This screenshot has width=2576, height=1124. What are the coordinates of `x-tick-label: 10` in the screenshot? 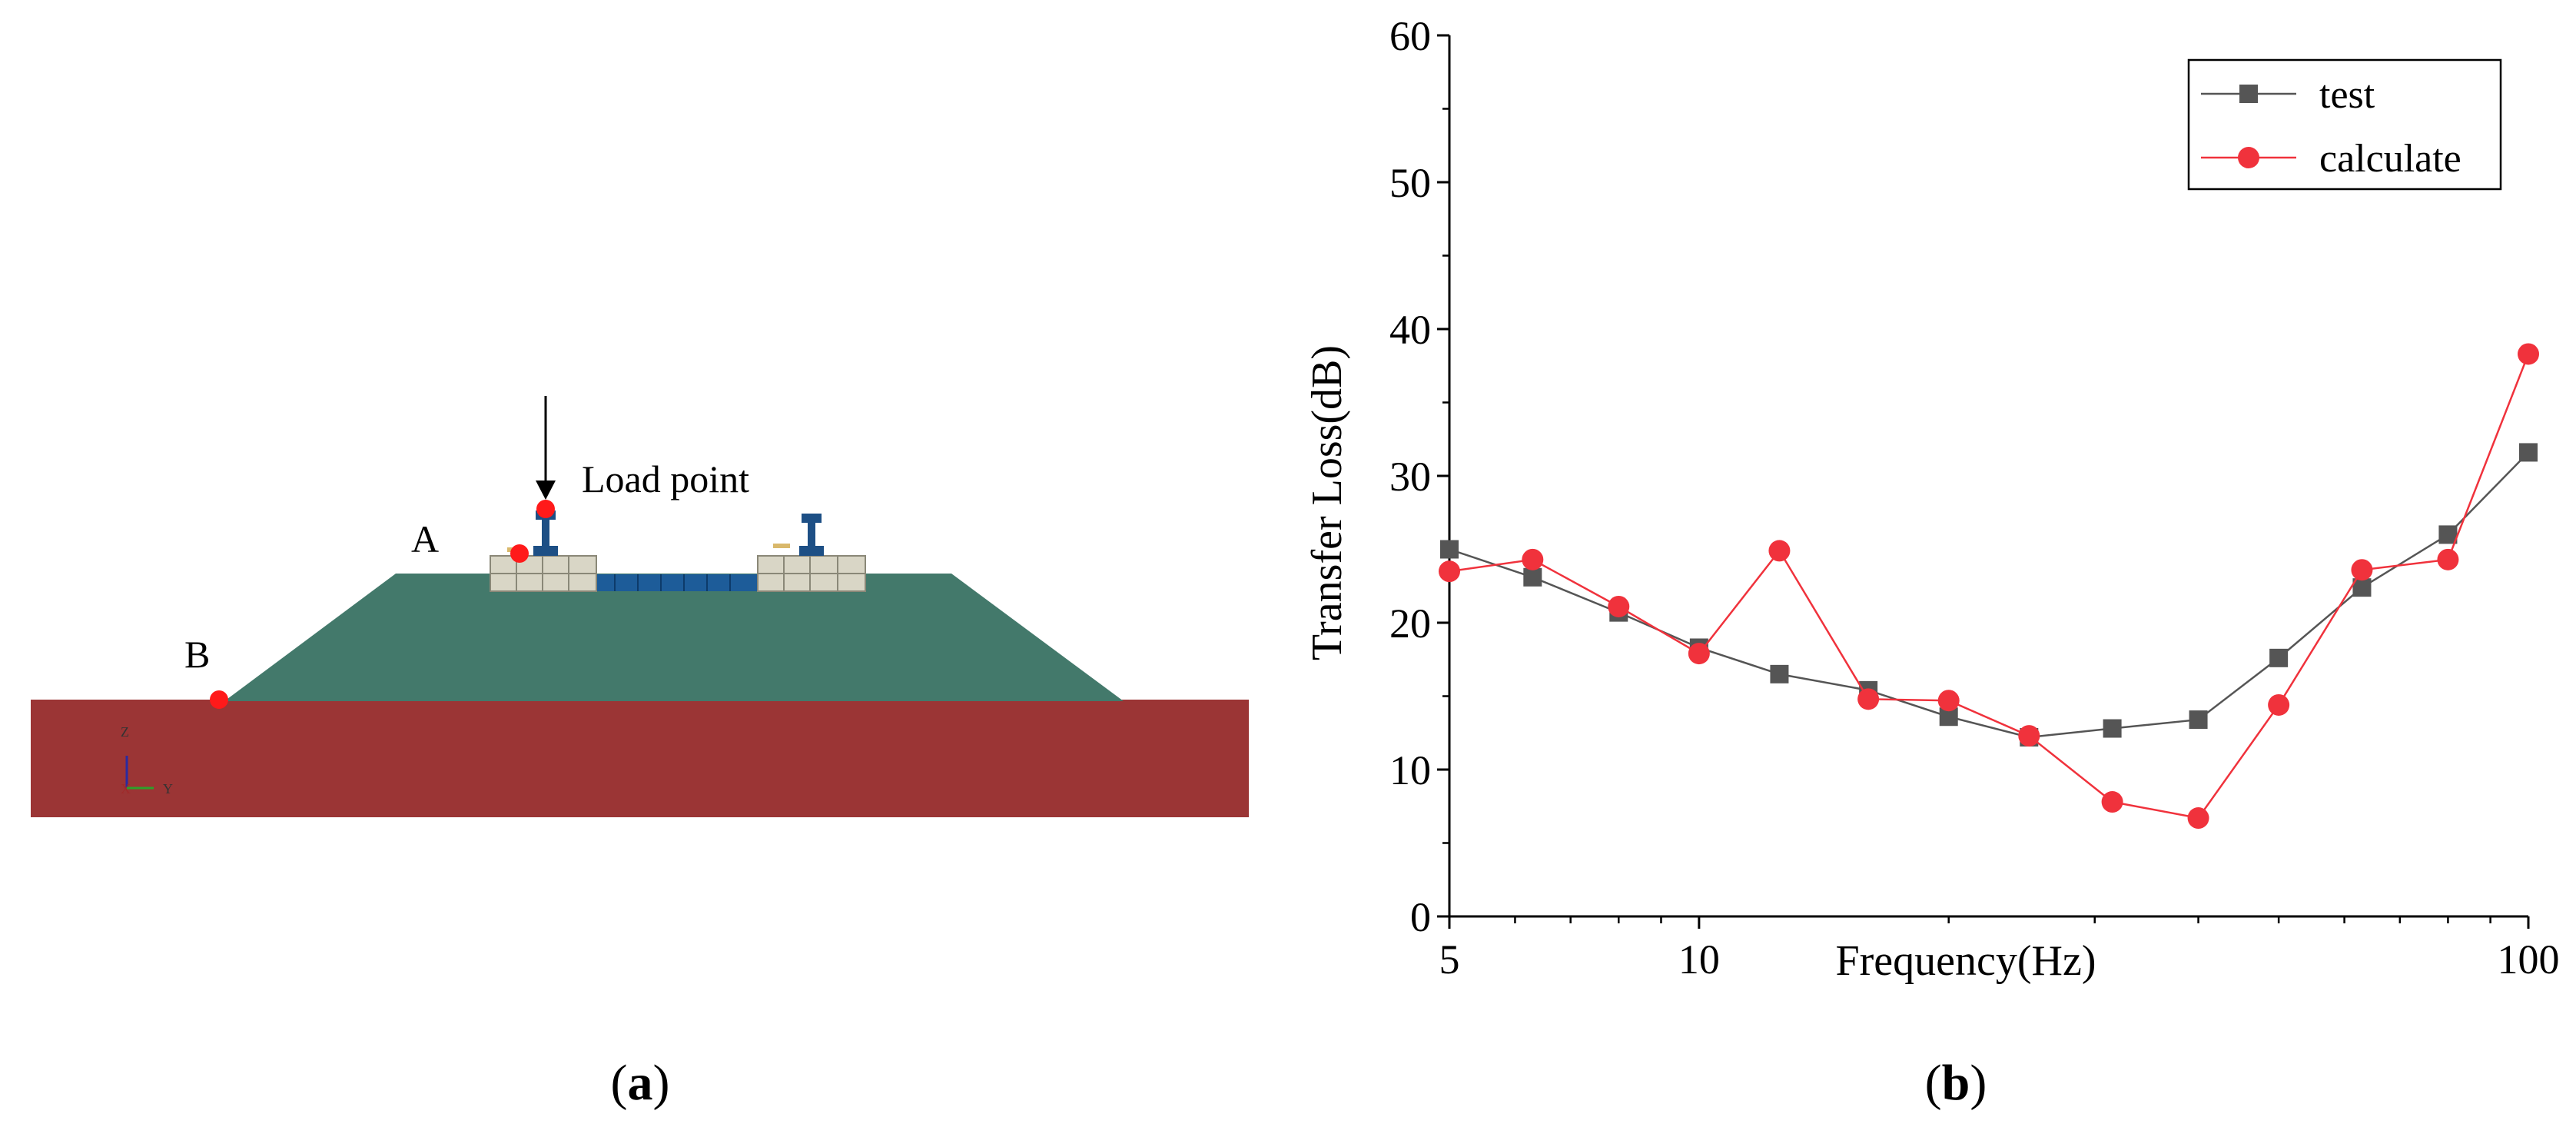 It's located at (1699, 959).